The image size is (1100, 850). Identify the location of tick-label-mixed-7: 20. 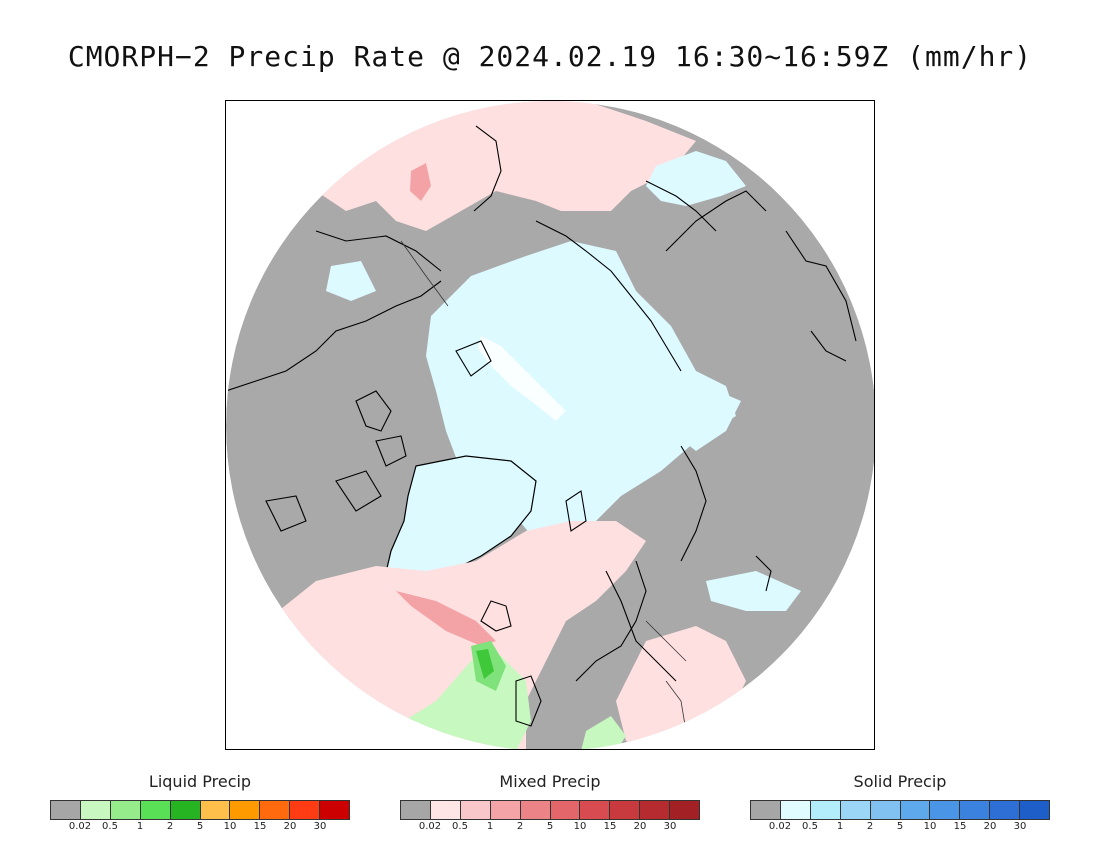
(640, 826).